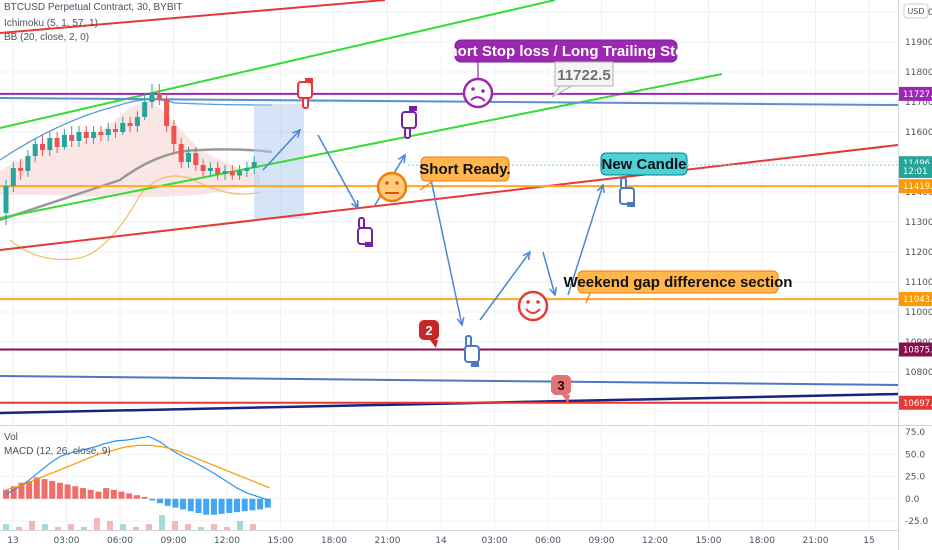 The image size is (932, 550). I want to click on marker-2: 2, so click(429, 334).